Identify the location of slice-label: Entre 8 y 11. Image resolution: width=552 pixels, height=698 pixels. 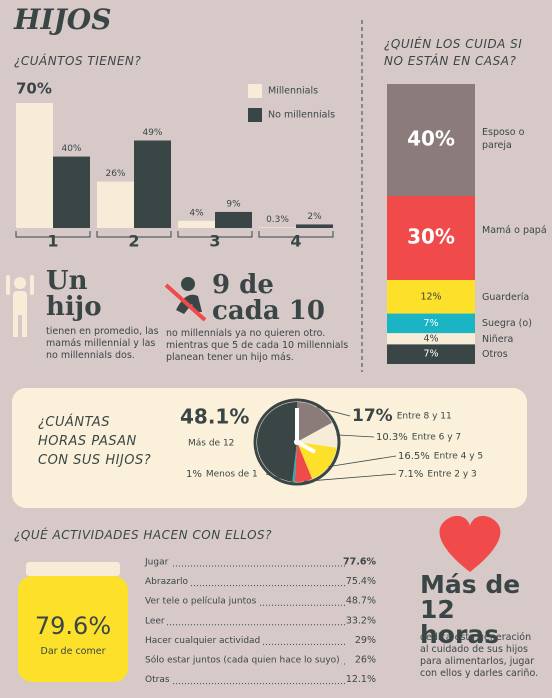
(424, 417).